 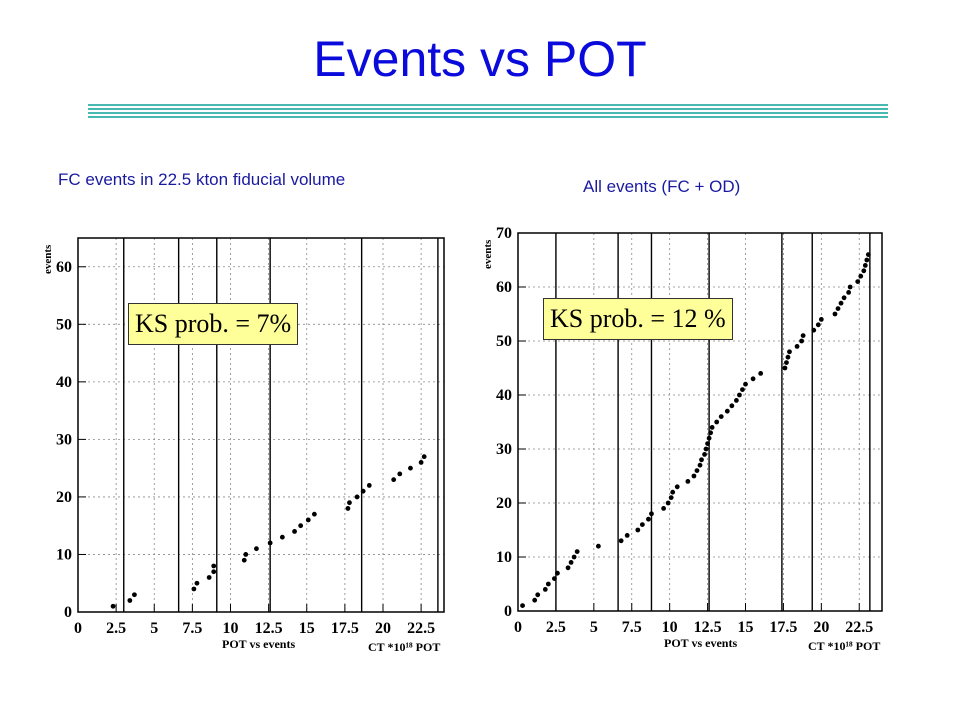 What do you see at coordinates (504, 449) in the screenshot?
I see `y-tick-label: 30` at bounding box center [504, 449].